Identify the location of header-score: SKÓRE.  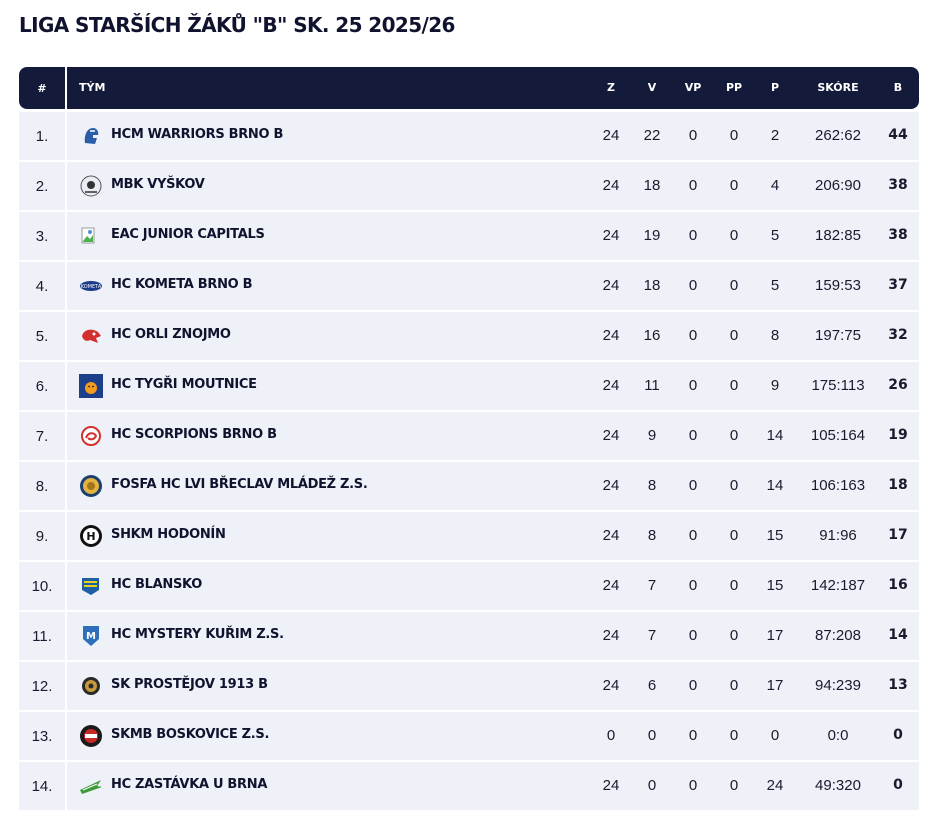
(838, 87).